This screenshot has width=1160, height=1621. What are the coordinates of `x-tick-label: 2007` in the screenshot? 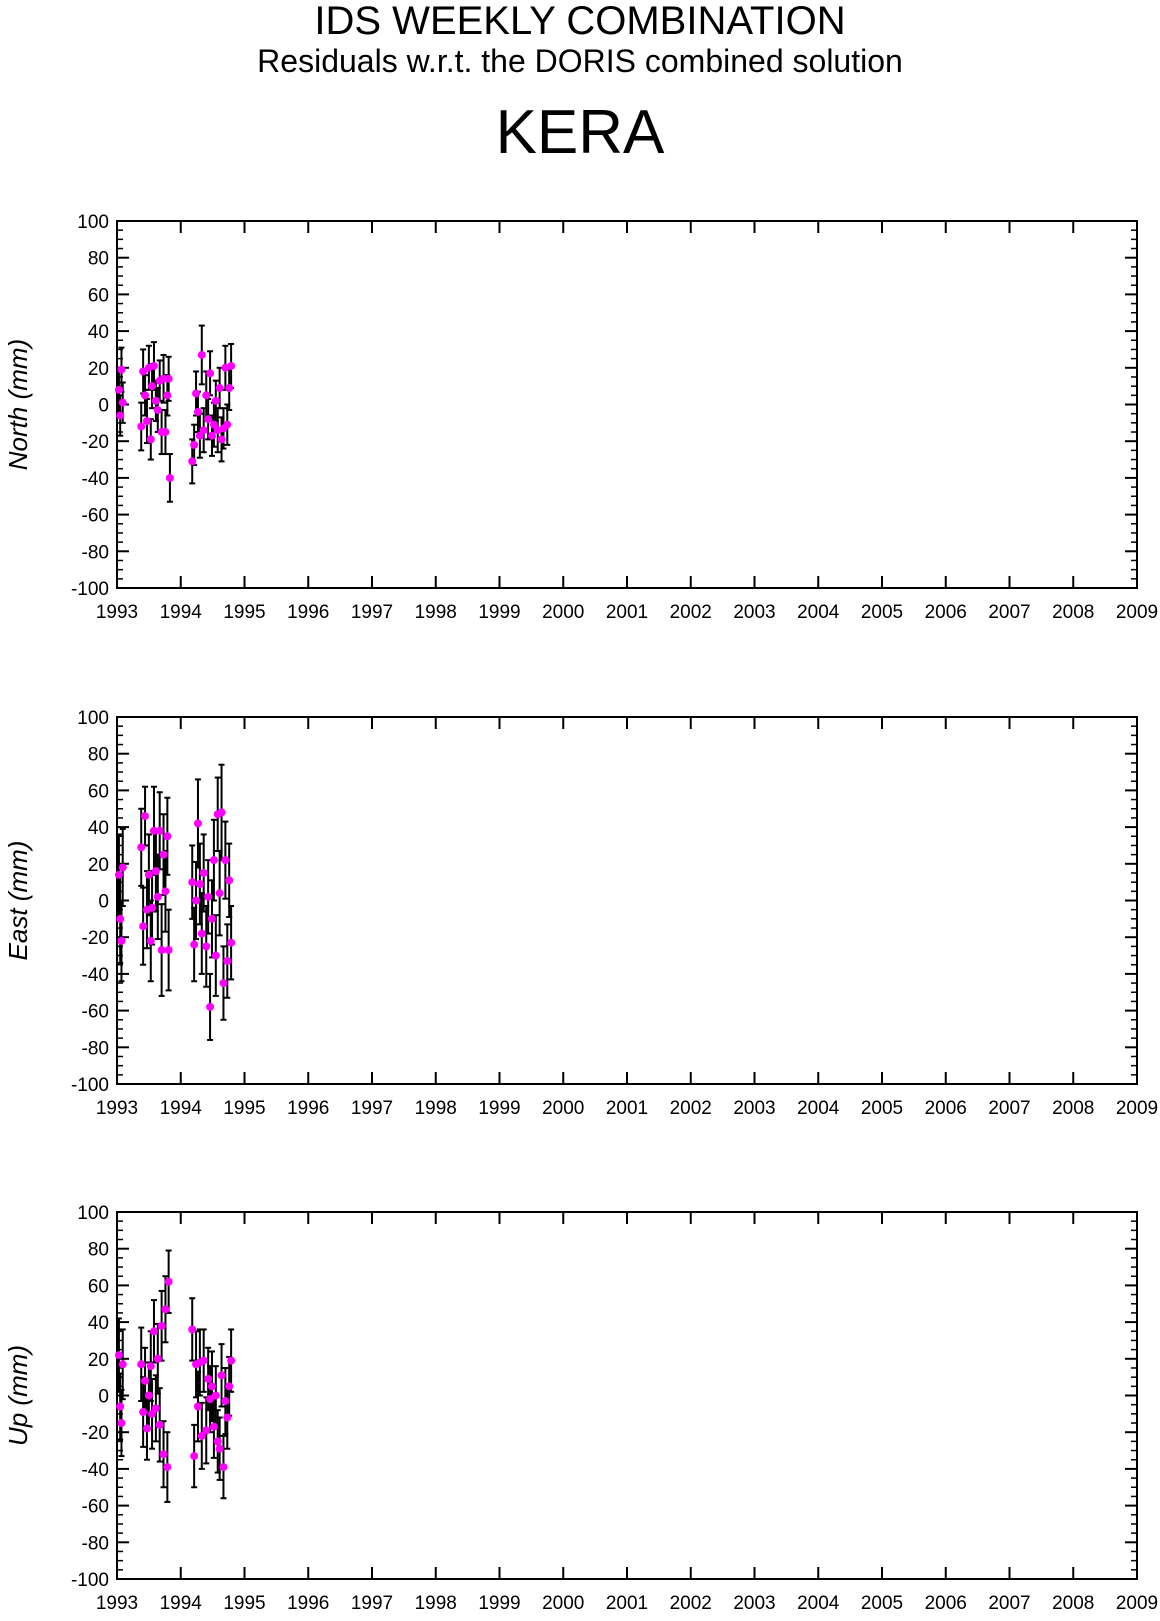 It's located at (1009, 1603).